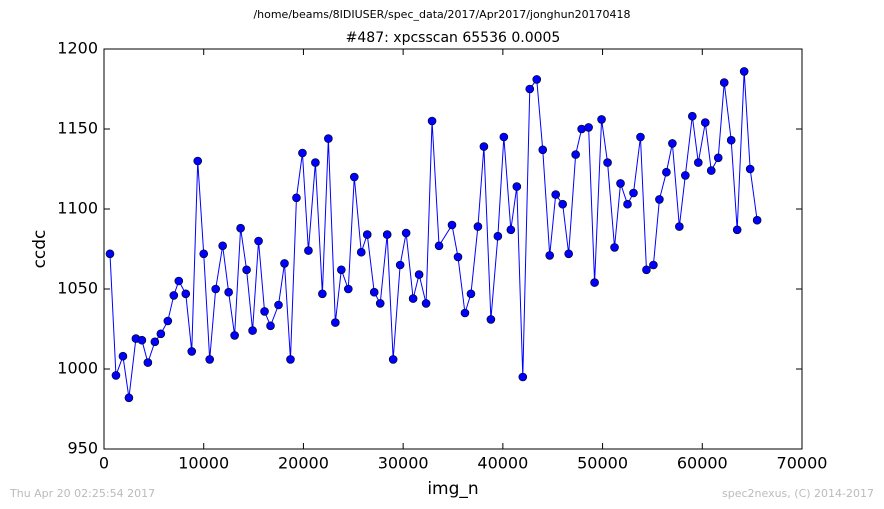 The height and width of the screenshot is (509, 884). What do you see at coordinates (77, 48) in the screenshot?
I see `y-tick-label: 1200` at bounding box center [77, 48].